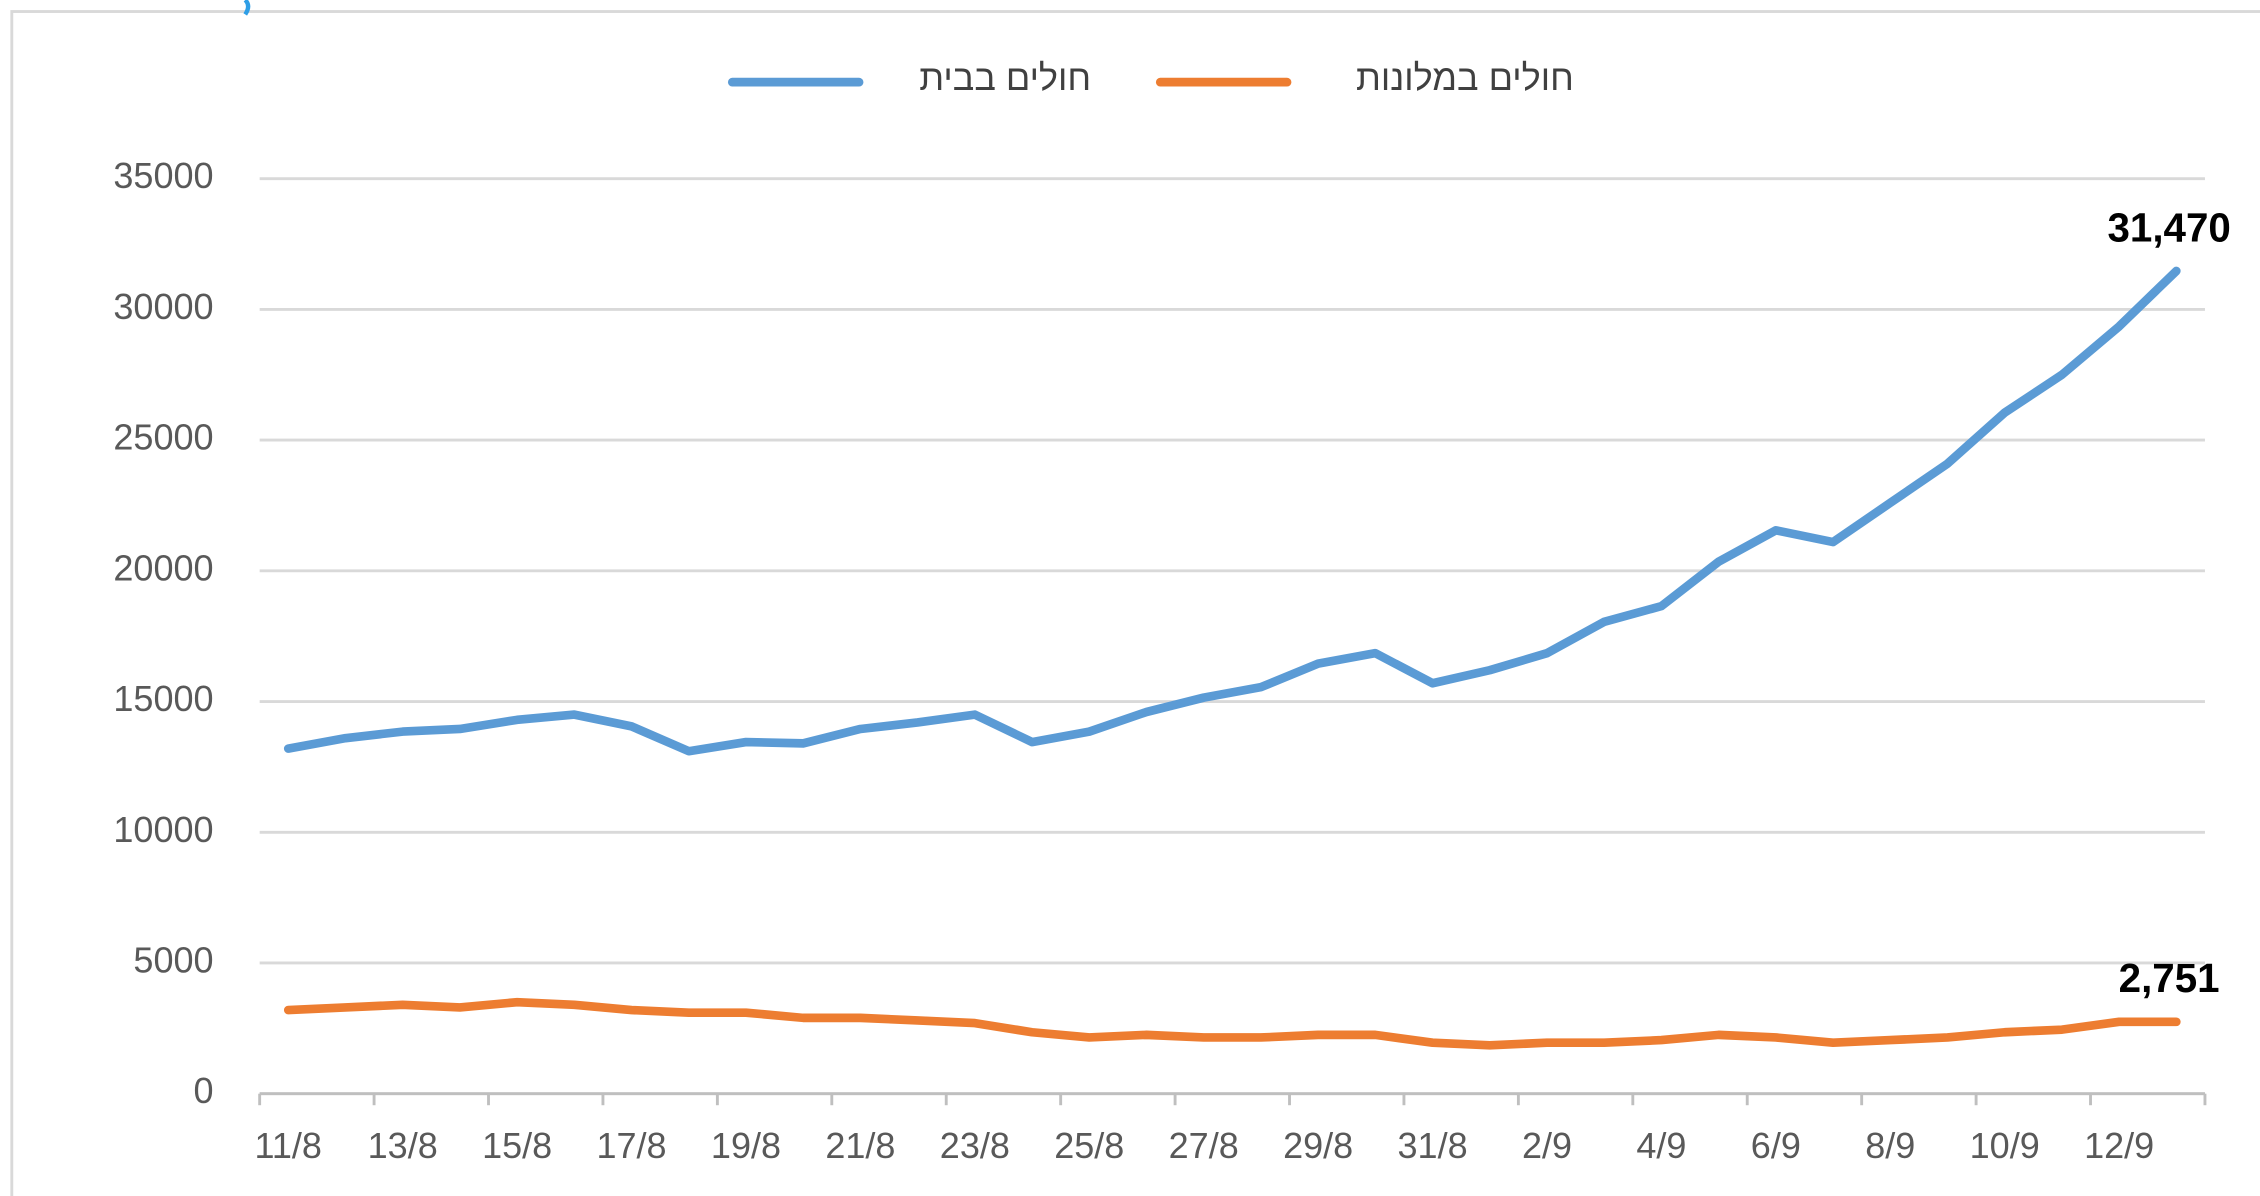  Describe the element at coordinates (1318, 1145) in the screenshot. I see `x-tick-label: 29/8` at that location.